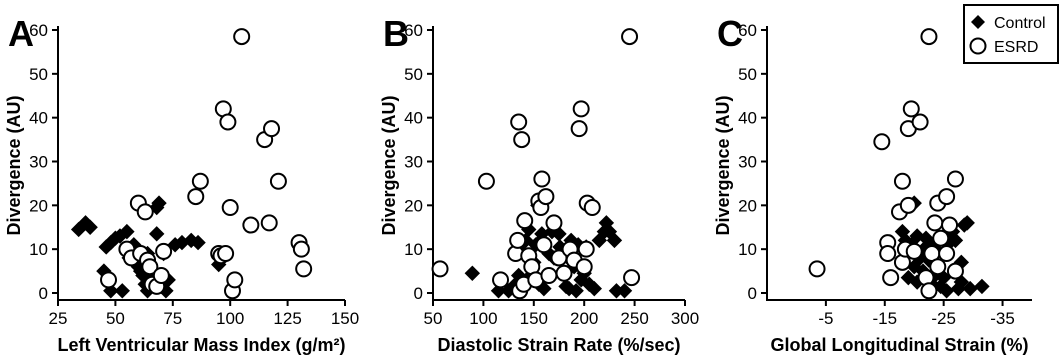 The height and width of the screenshot is (356, 1063). What do you see at coordinates (1020, 23) in the screenshot?
I see `legend-control-label: Control` at bounding box center [1020, 23].